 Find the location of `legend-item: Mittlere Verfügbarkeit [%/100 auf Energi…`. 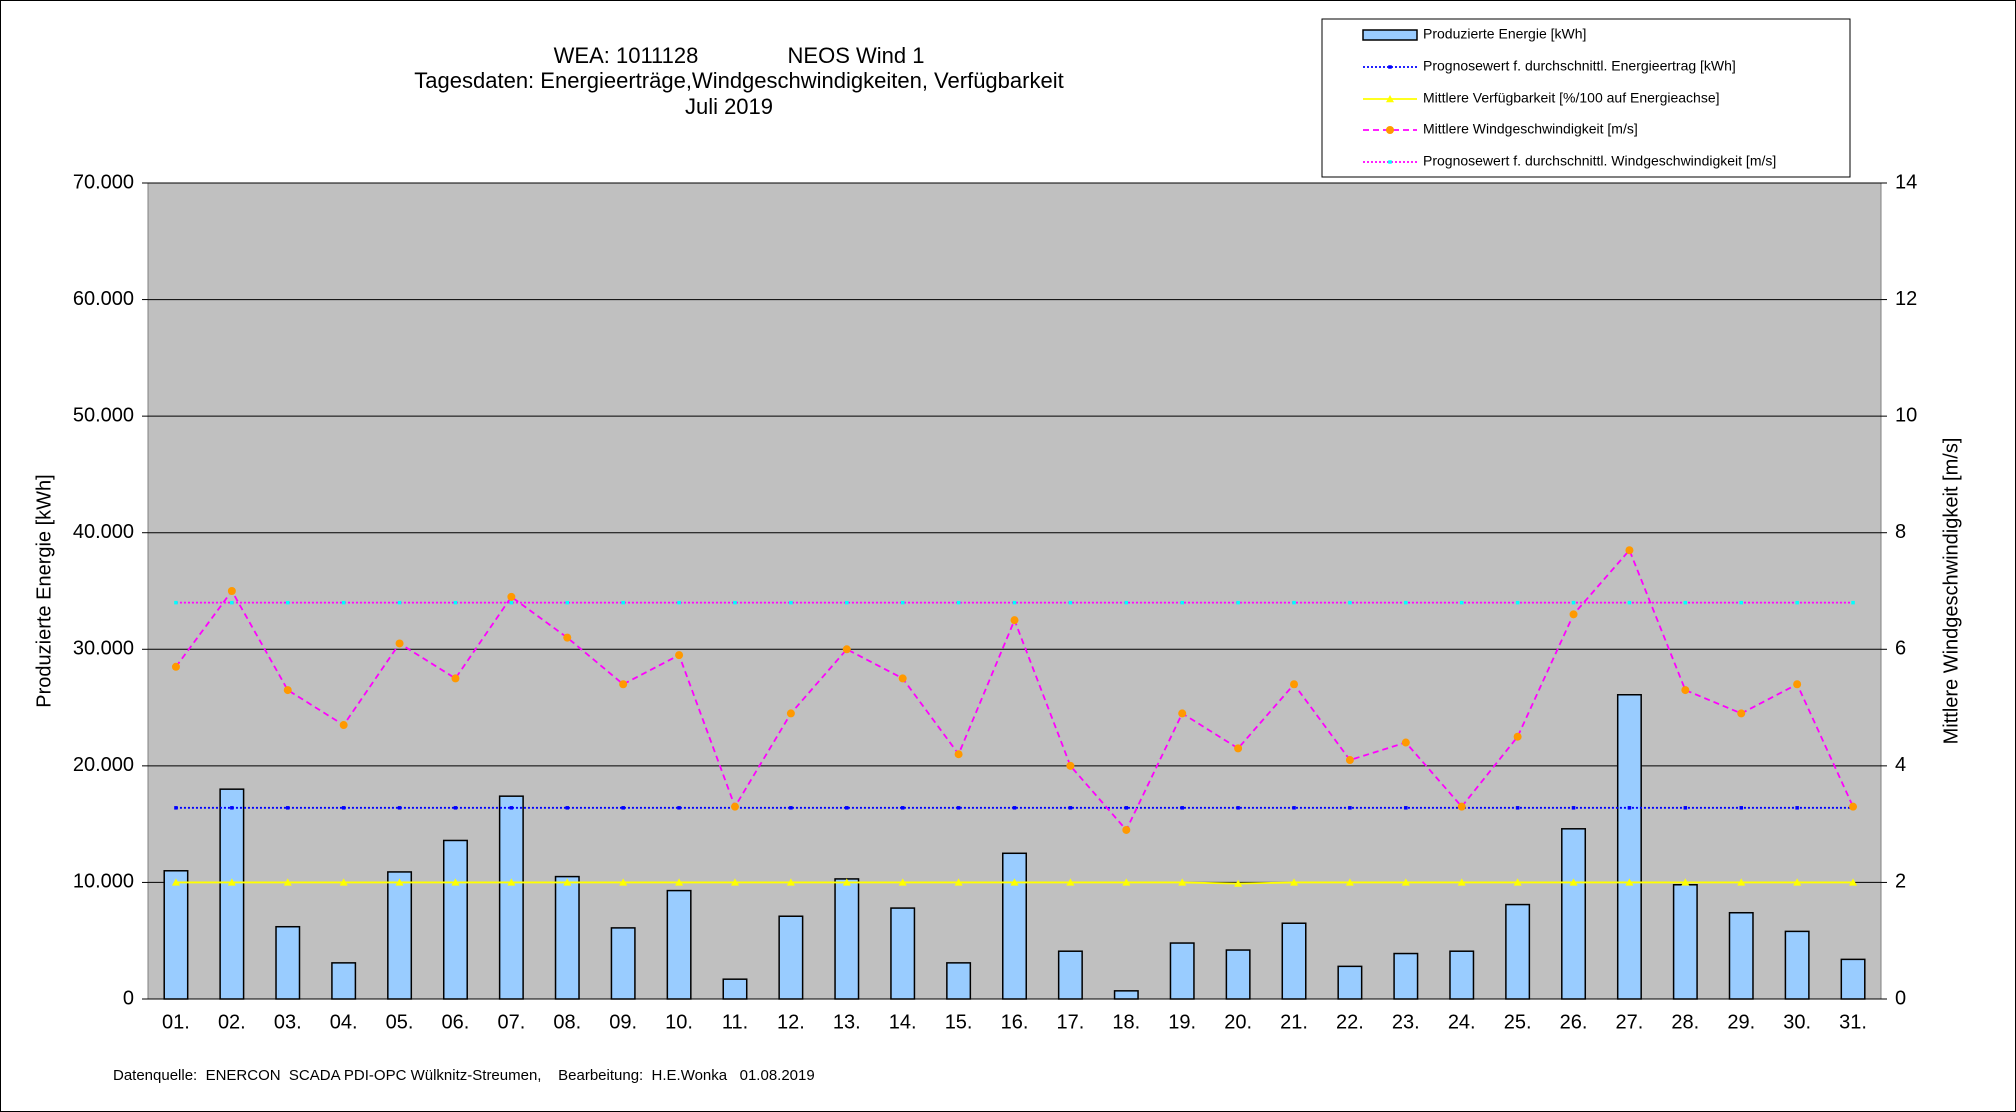

legend-item: Mittlere Verfügbarkeit [%/100 auf Energi… is located at coordinates (1541, 98).